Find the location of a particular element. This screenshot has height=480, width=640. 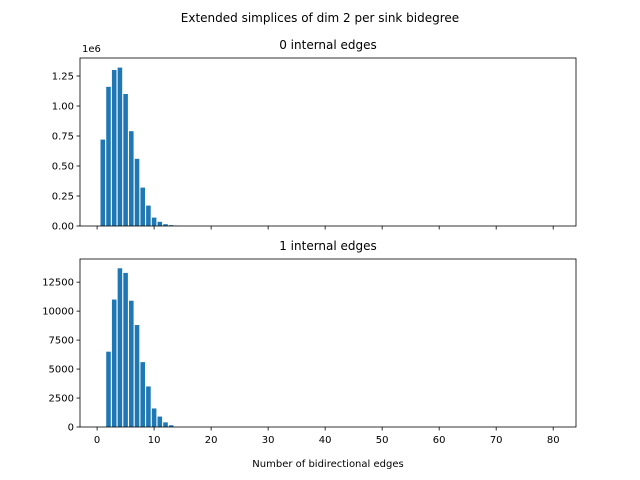

panel-0-title: 0 internal edges is located at coordinates (328, 45).